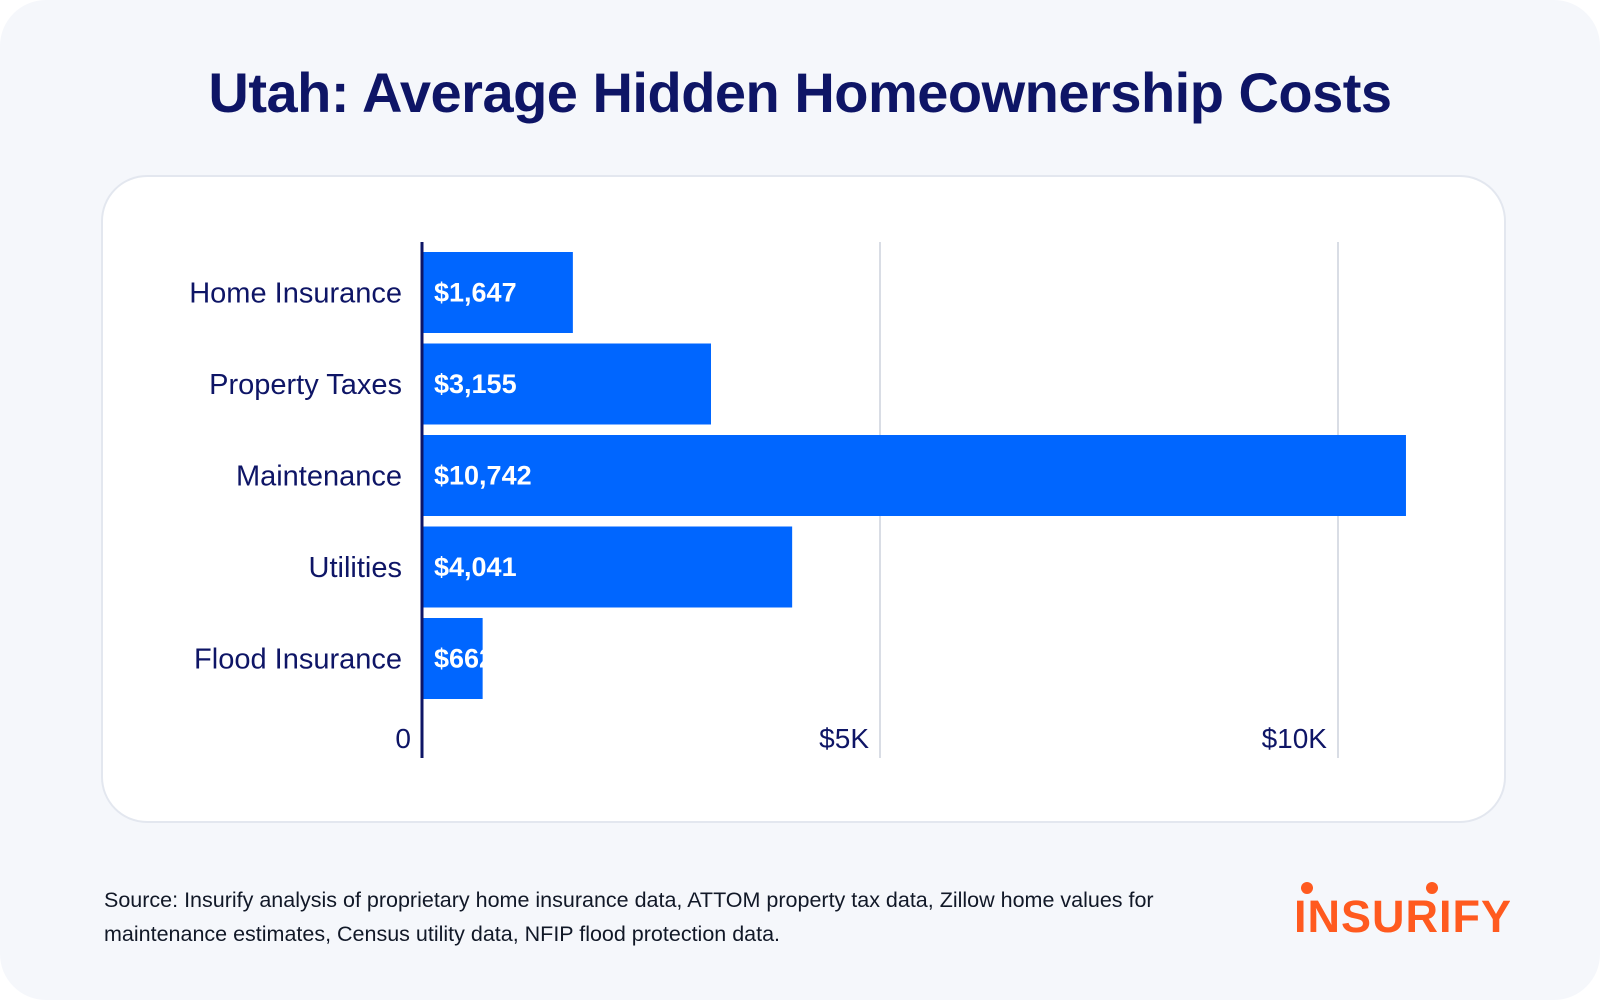 This screenshot has height=1000, width=1600. What do you see at coordinates (305, 385) in the screenshot?
I see `category-label: Property Taxes` at bounding box center [305, 385].